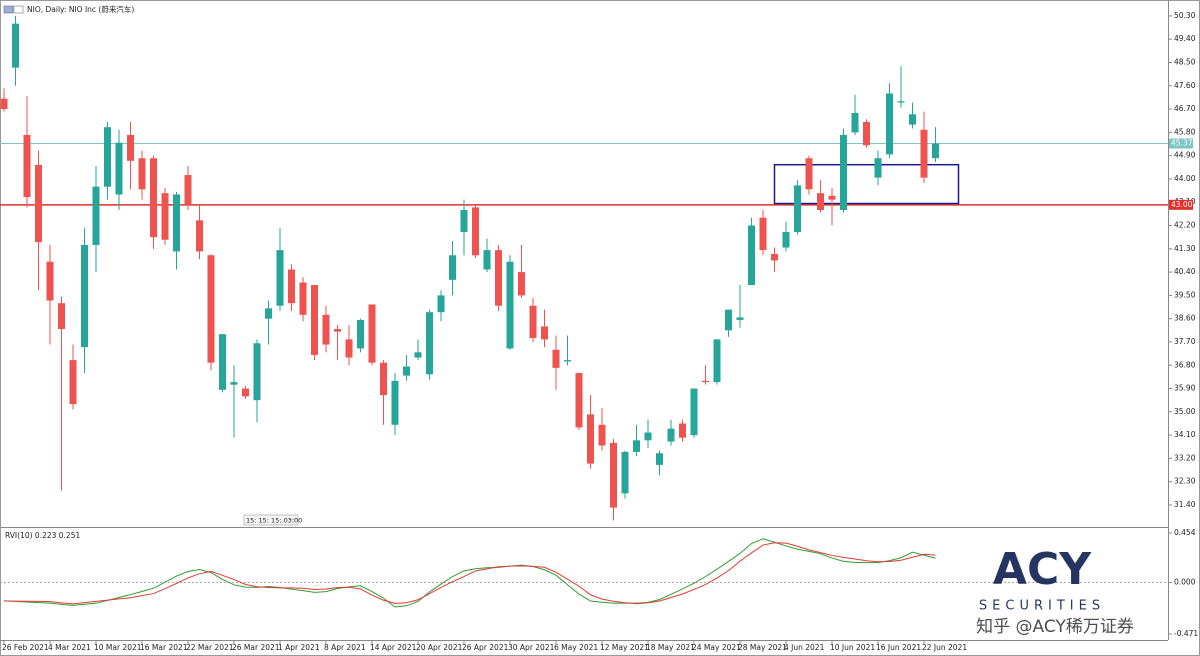 This screenshot has width=1200, height=656. I want to click on x-tick-label: 30 Apr 2021, so click(531, 647).